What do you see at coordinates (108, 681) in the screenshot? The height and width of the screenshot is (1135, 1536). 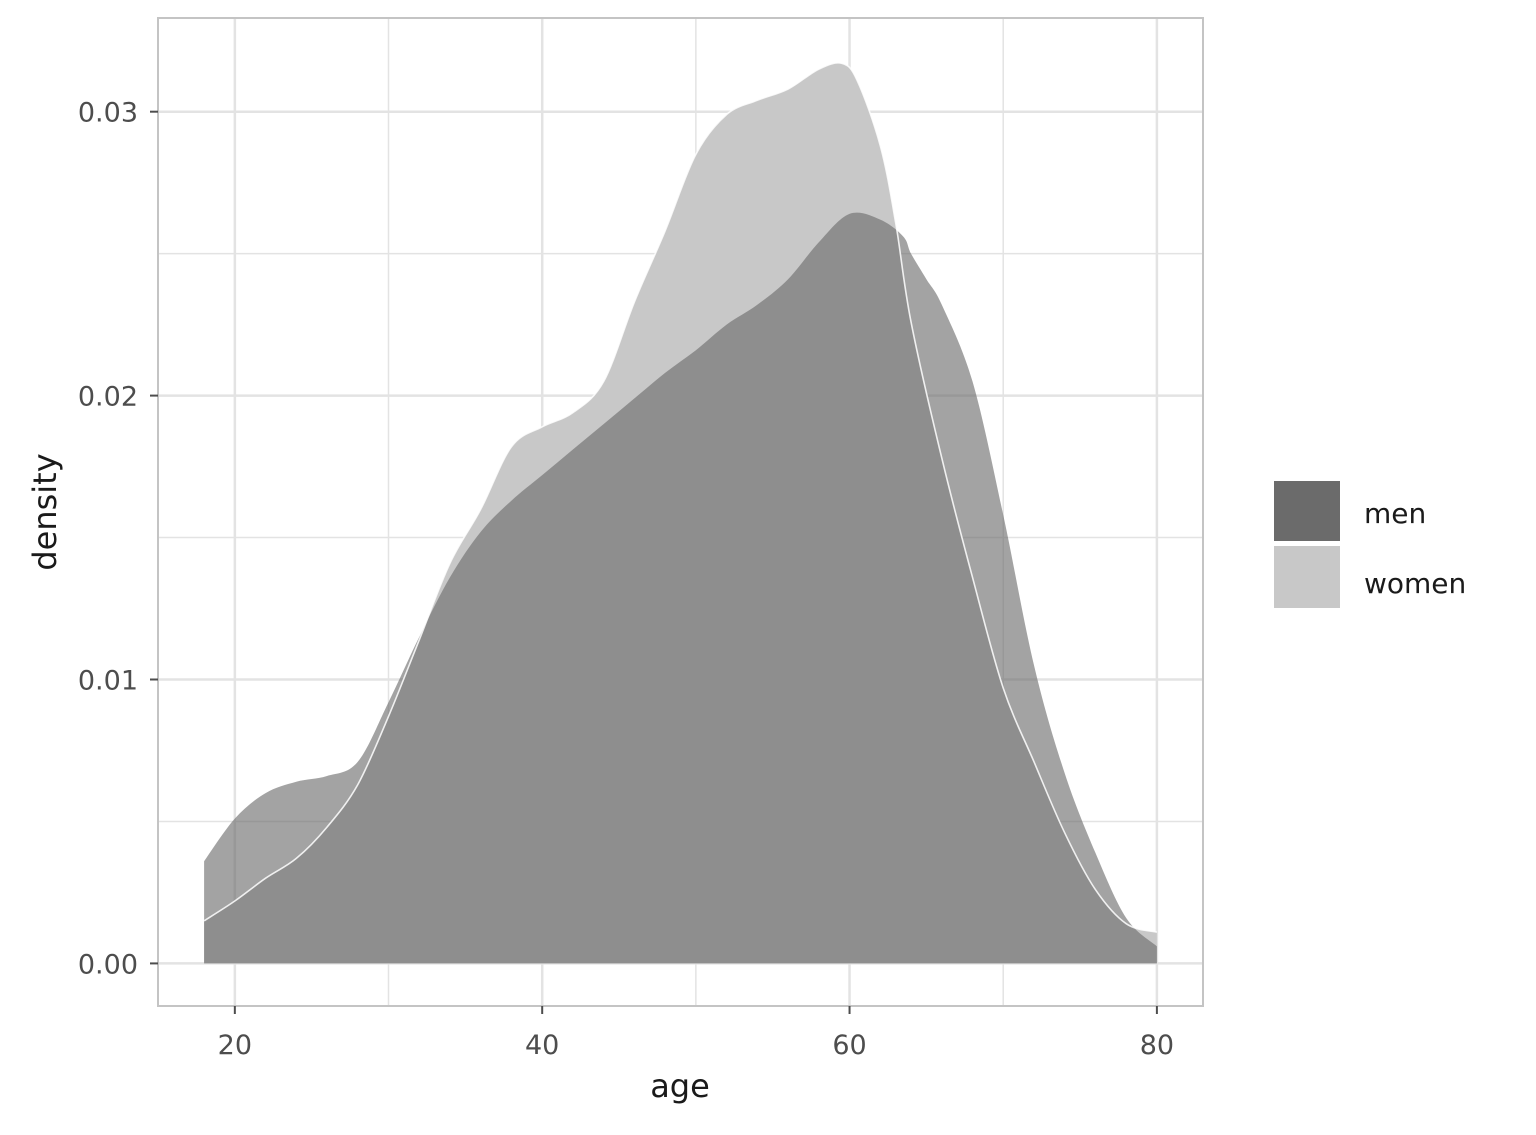 I see `y-tick-label: 0.01` at bounding box center [108, 681].